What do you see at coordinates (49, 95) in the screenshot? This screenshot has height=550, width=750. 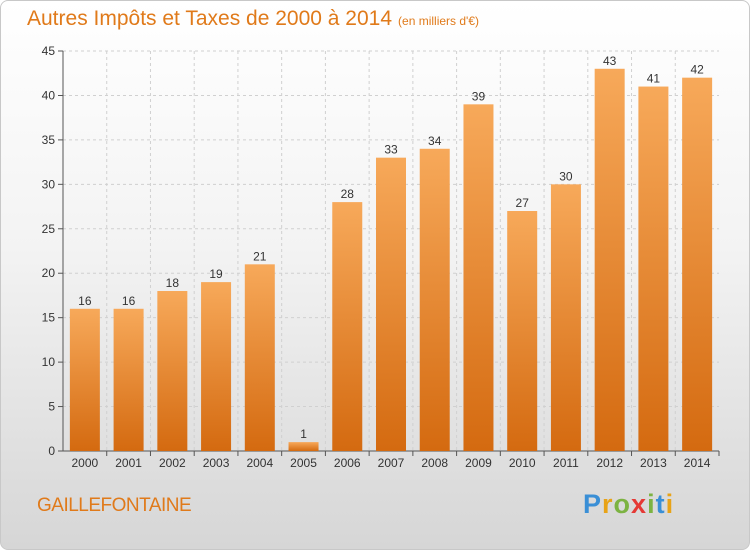 I see `y-tick-label: 40` at bounding box center [49, 95].